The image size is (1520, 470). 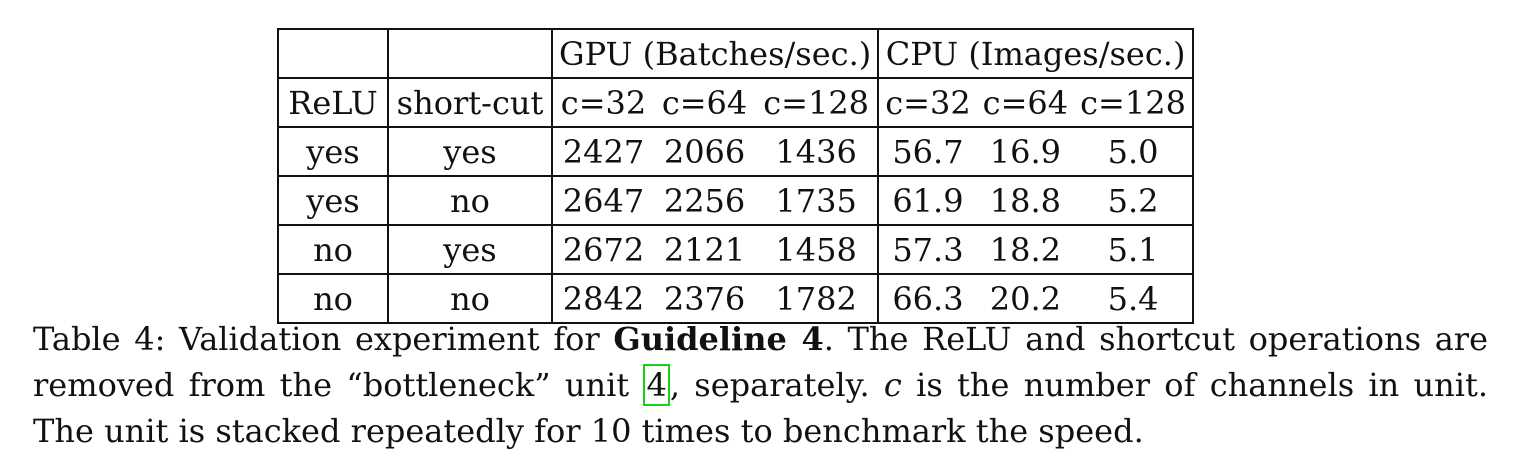 I want to click on col-header-cpu-c32: c=32, so click(x=927, y=103).